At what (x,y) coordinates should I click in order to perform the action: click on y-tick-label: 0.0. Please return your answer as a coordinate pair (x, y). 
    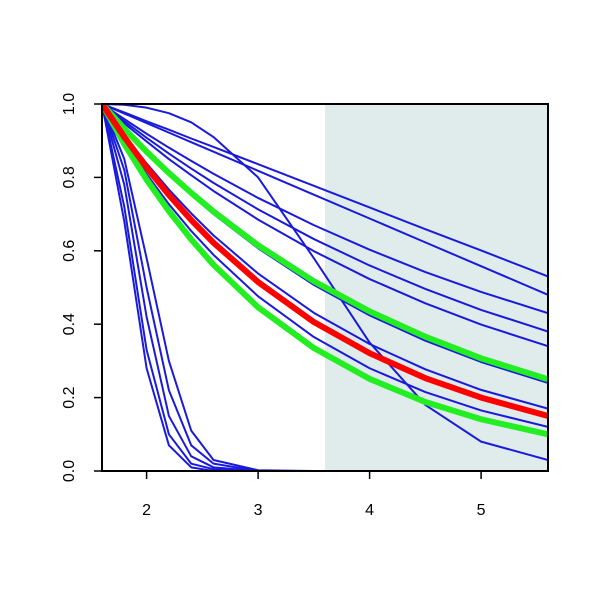
    Looking at the image, I should click on (69, 471).